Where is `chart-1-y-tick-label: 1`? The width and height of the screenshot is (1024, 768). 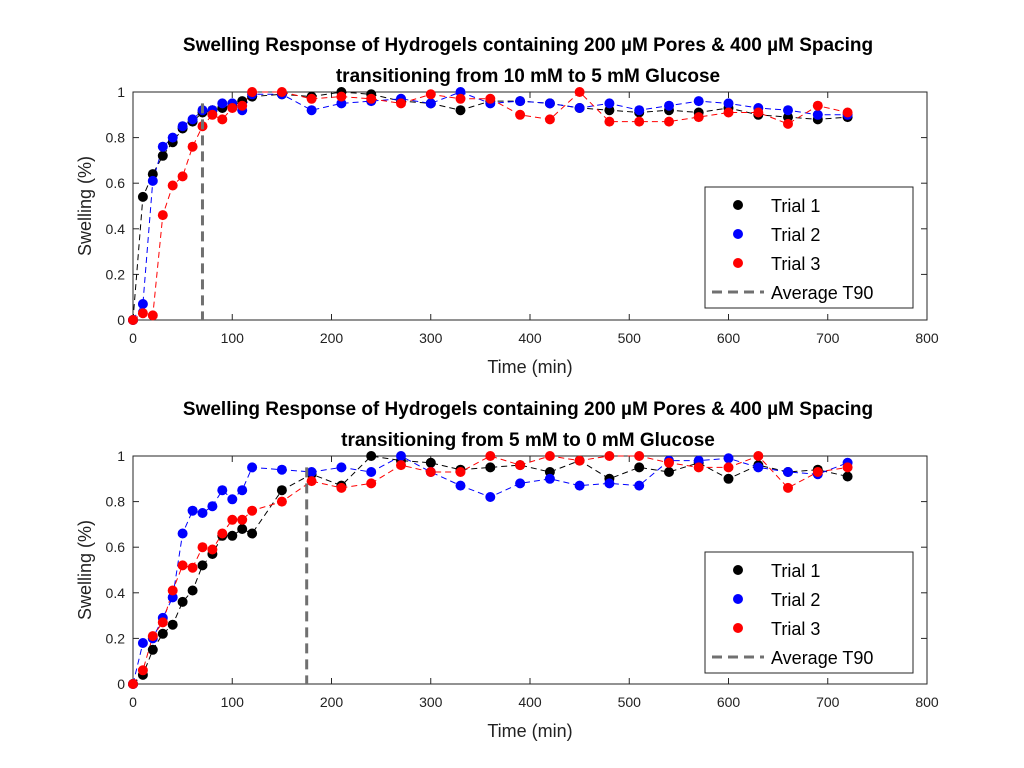 chart-1-y-tick-label: 1 is located at coordinates (121, 92).